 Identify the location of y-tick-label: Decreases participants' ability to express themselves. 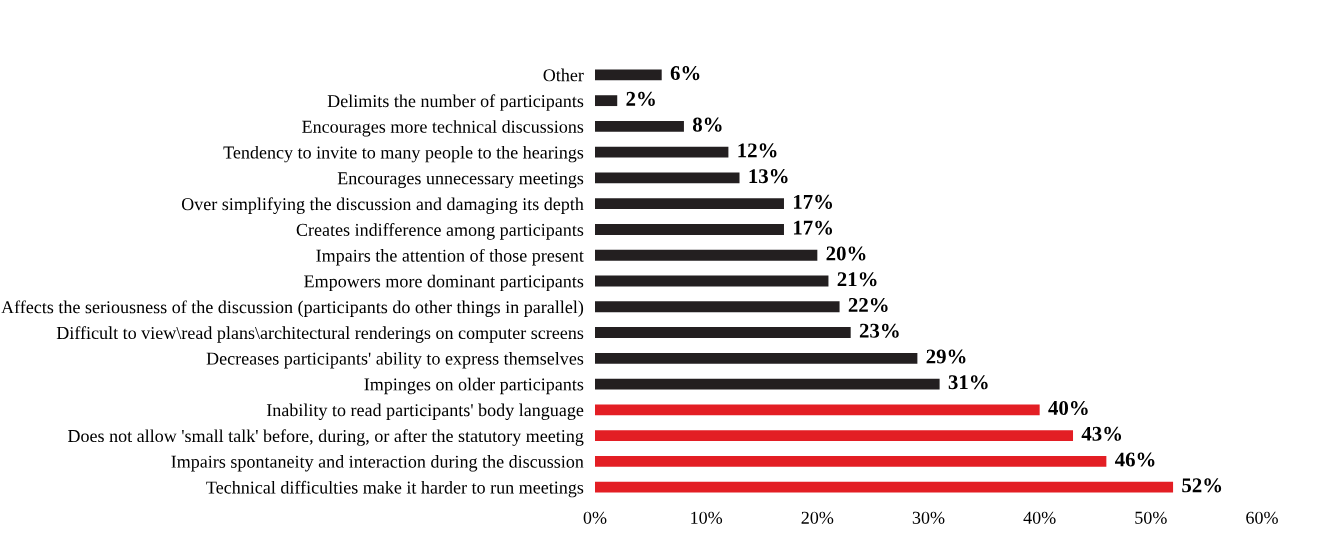
(395, 360).